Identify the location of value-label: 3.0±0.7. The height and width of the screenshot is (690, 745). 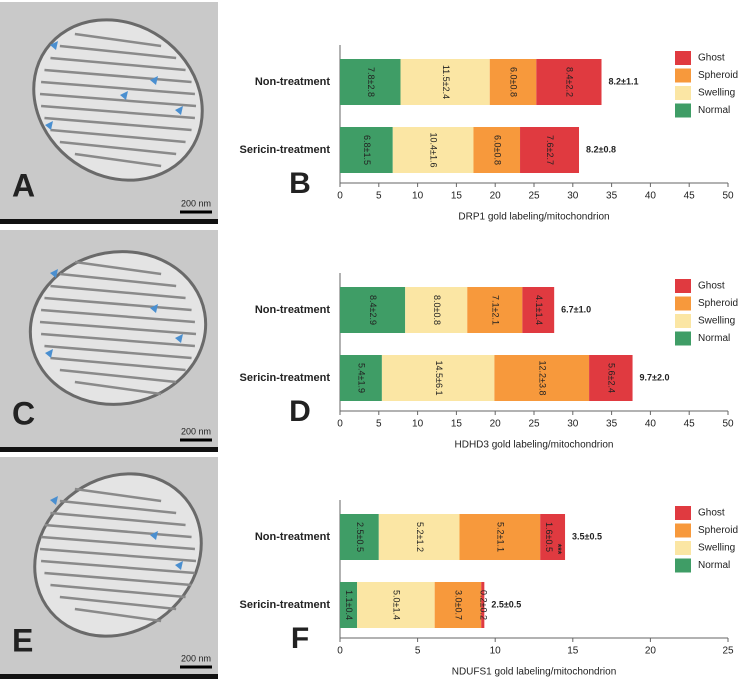
(459, 605).